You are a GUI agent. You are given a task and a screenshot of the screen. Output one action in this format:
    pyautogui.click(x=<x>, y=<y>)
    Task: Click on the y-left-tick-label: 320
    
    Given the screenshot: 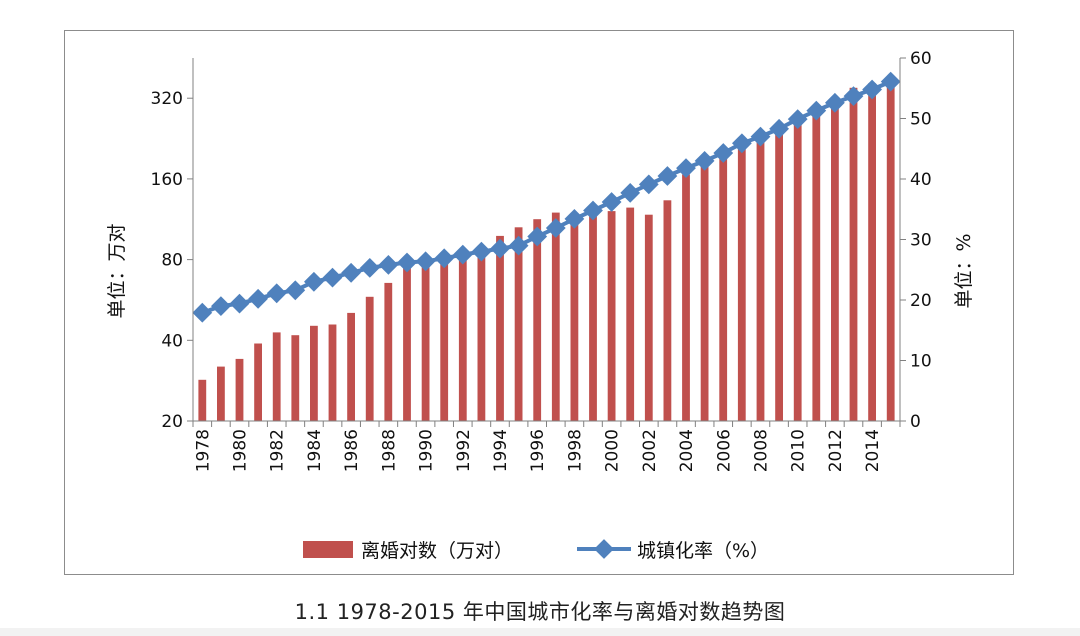 What is the action you would take?
    pyautogui.click(x=167, y=99)
    